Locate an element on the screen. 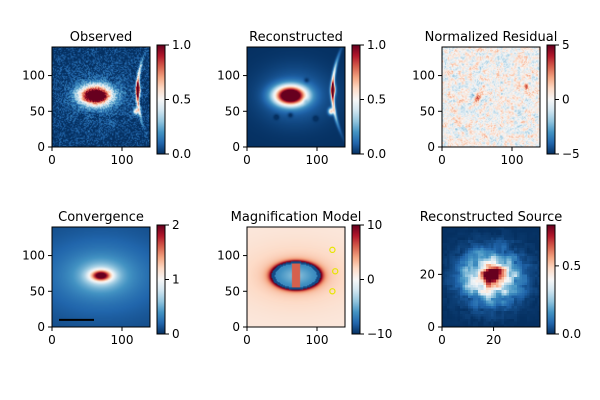 The height and width of the screenshot is (400, 600). colorbar-tick-label: 5 is located at coordinates (566, 45).